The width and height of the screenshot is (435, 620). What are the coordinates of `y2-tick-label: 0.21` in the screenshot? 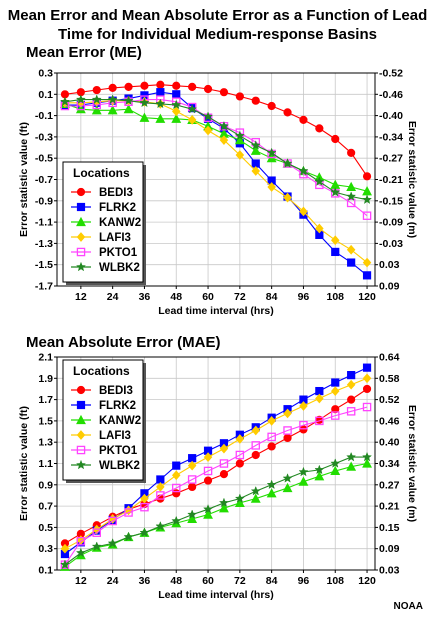 It's located at (389, 507).